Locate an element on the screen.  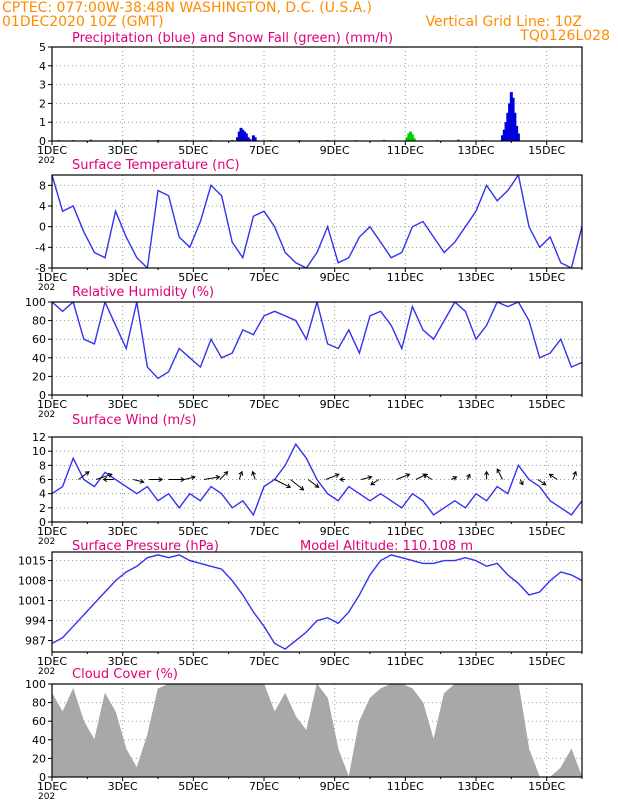
xtick-label-rh: 3DEC is located at coordinates (123, 404).